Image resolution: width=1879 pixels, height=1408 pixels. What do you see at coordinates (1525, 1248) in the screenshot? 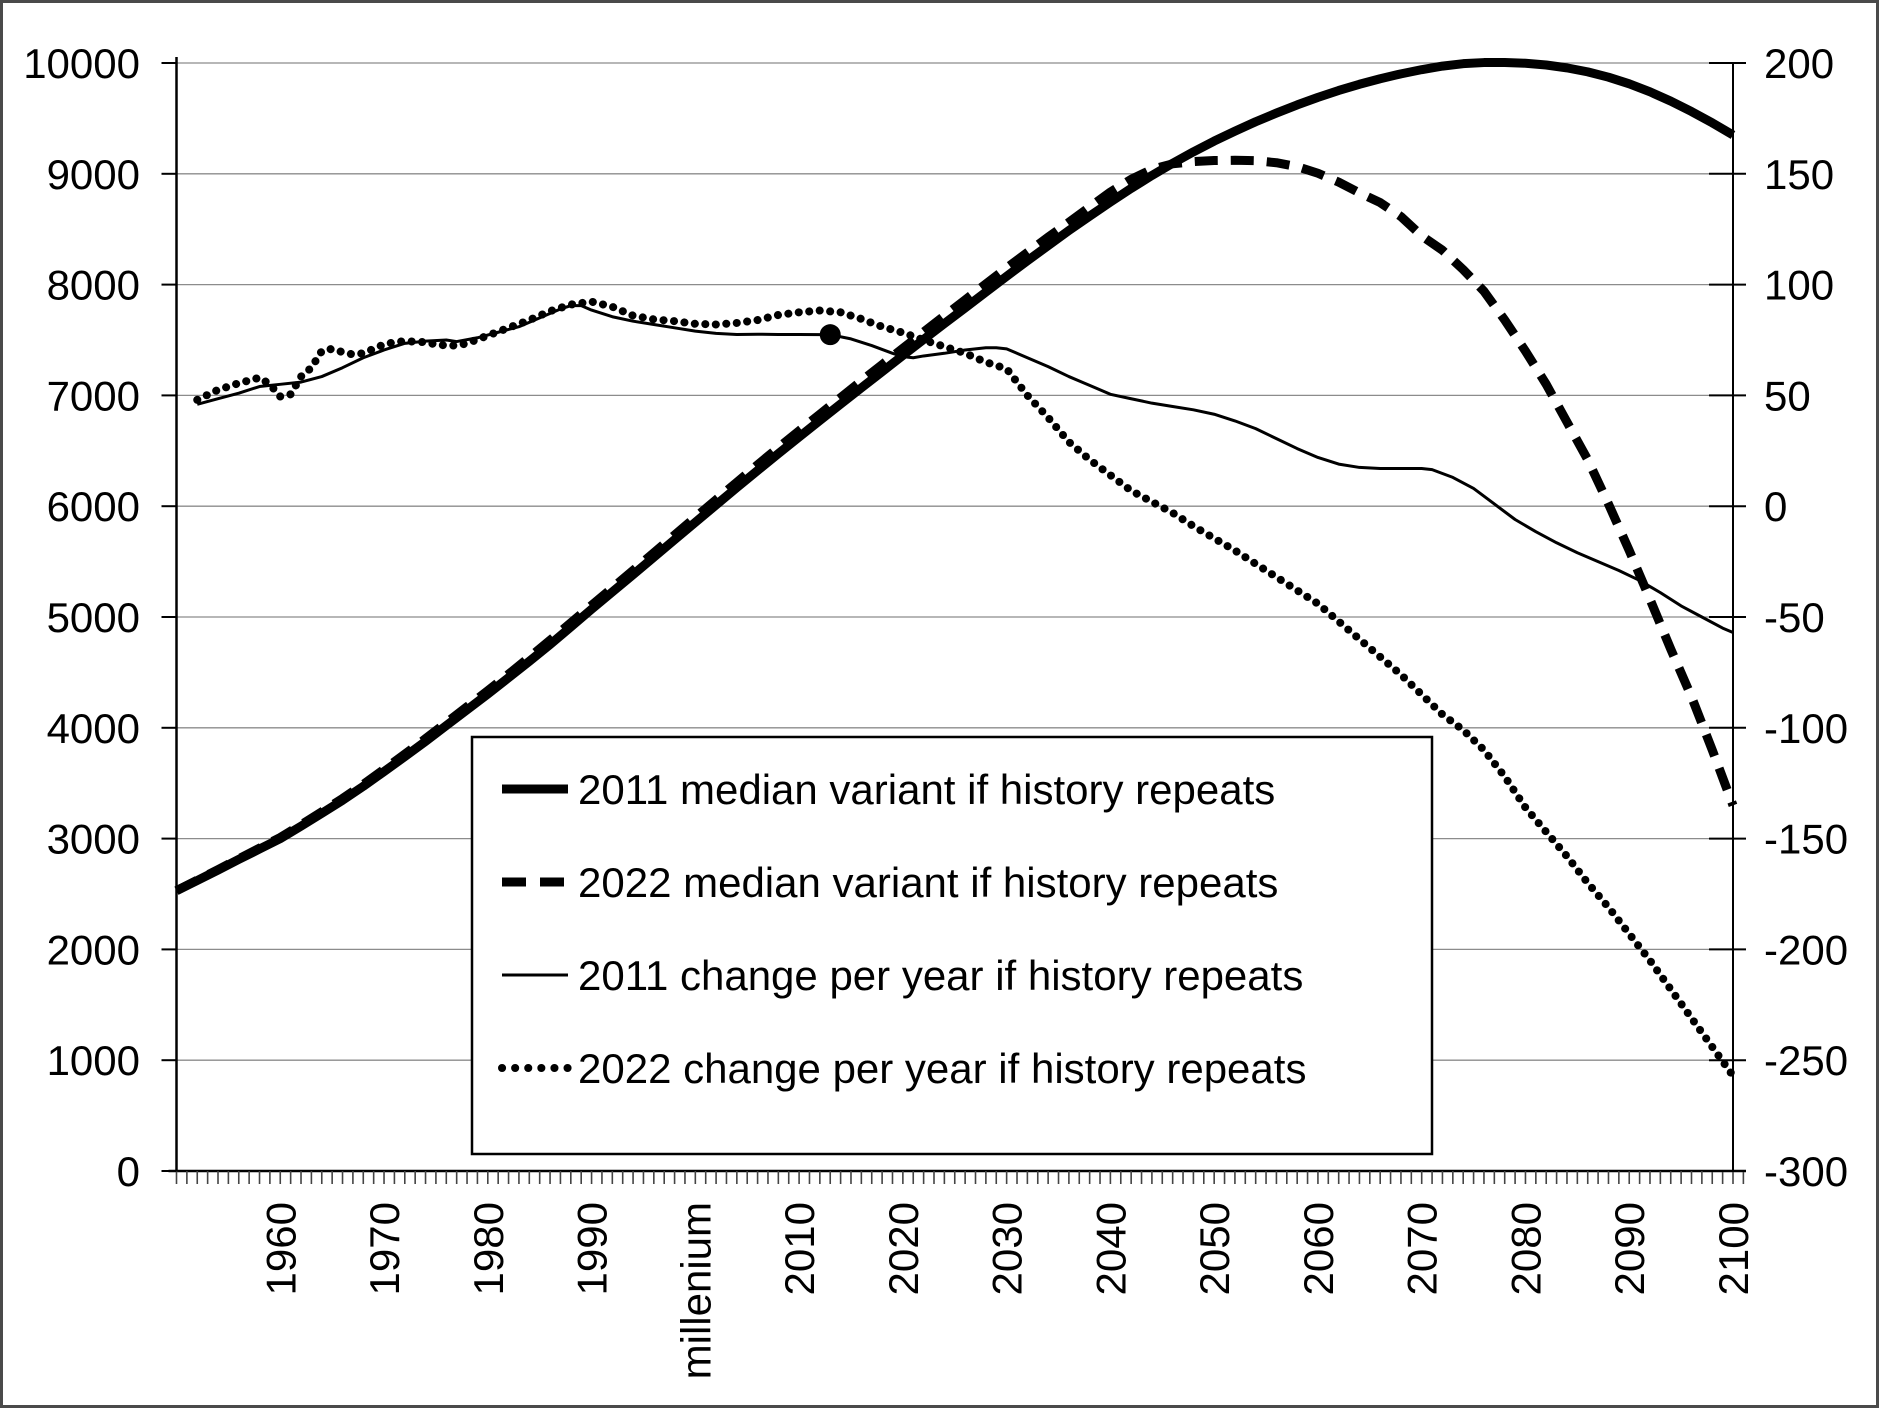
I see `x-tick-label: 2080` at bounding box center [1525, 1248].